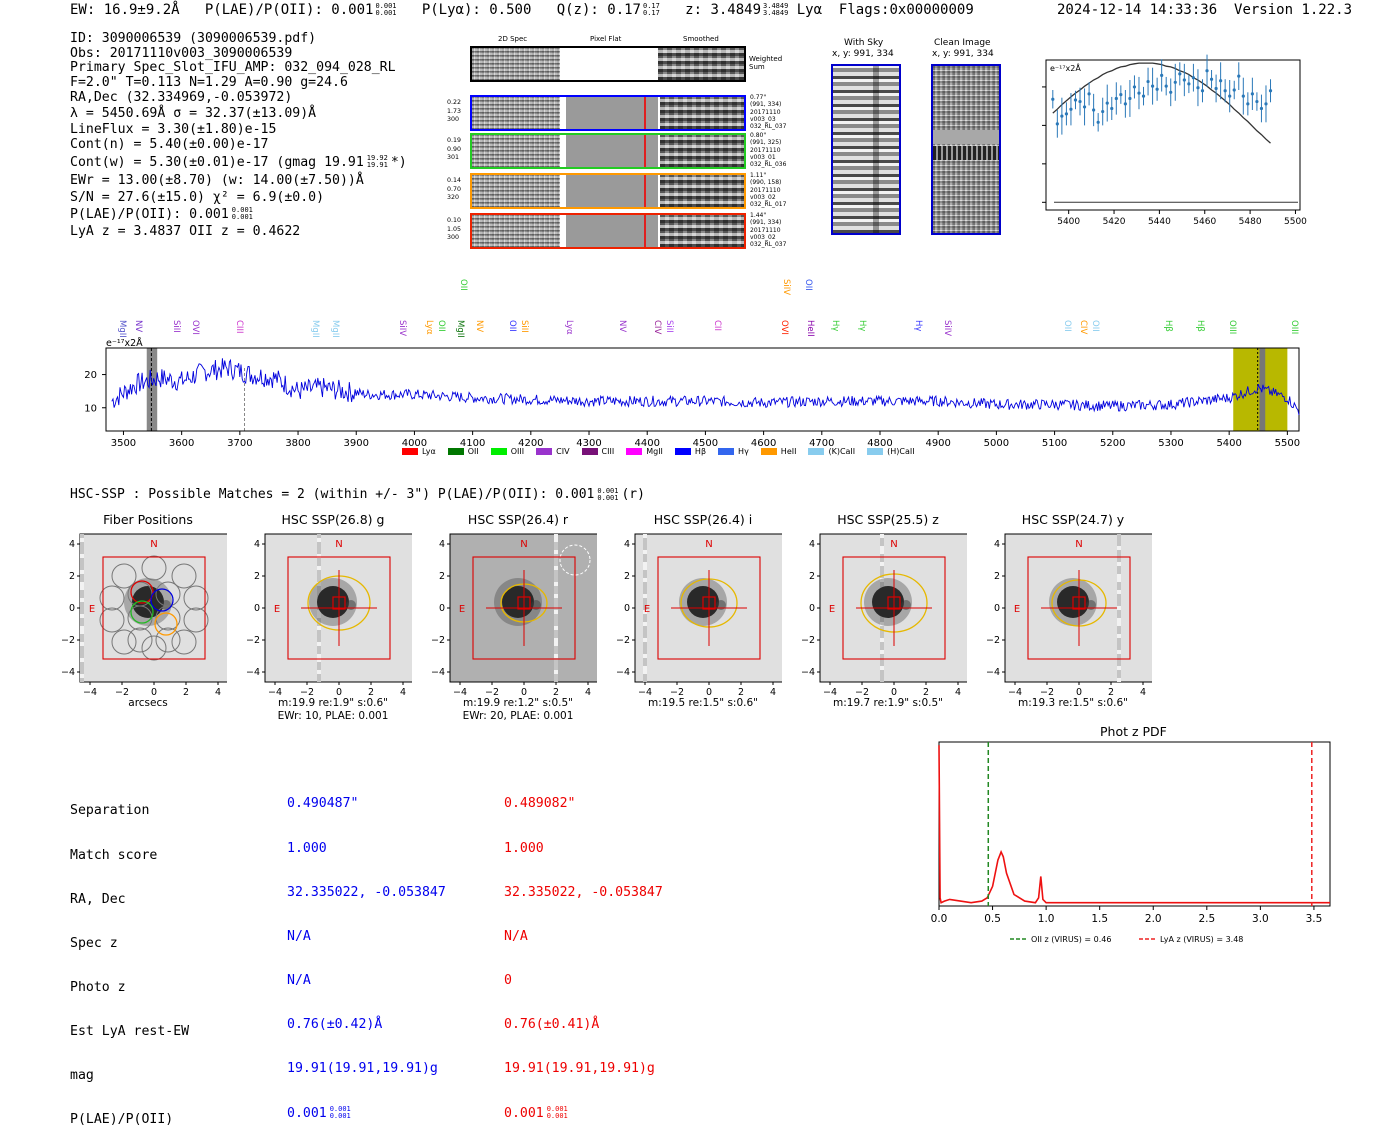 Image resolution: width=1400 pixels, height=1143 pixels. I want to click on spec-row-value: 0.10, so click(458, 221).